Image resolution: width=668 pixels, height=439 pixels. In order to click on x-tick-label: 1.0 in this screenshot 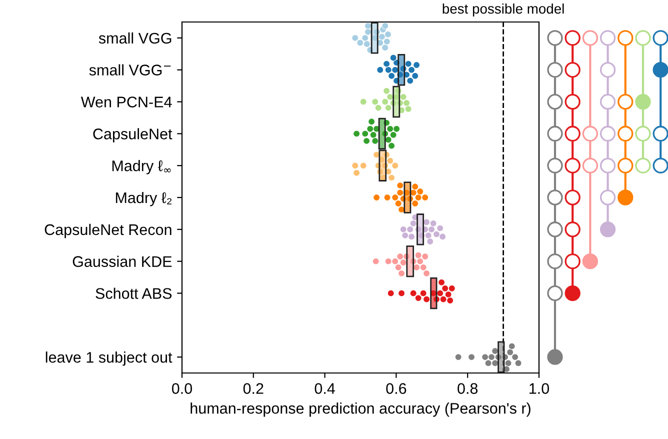, I will do `click(540, 388)`.